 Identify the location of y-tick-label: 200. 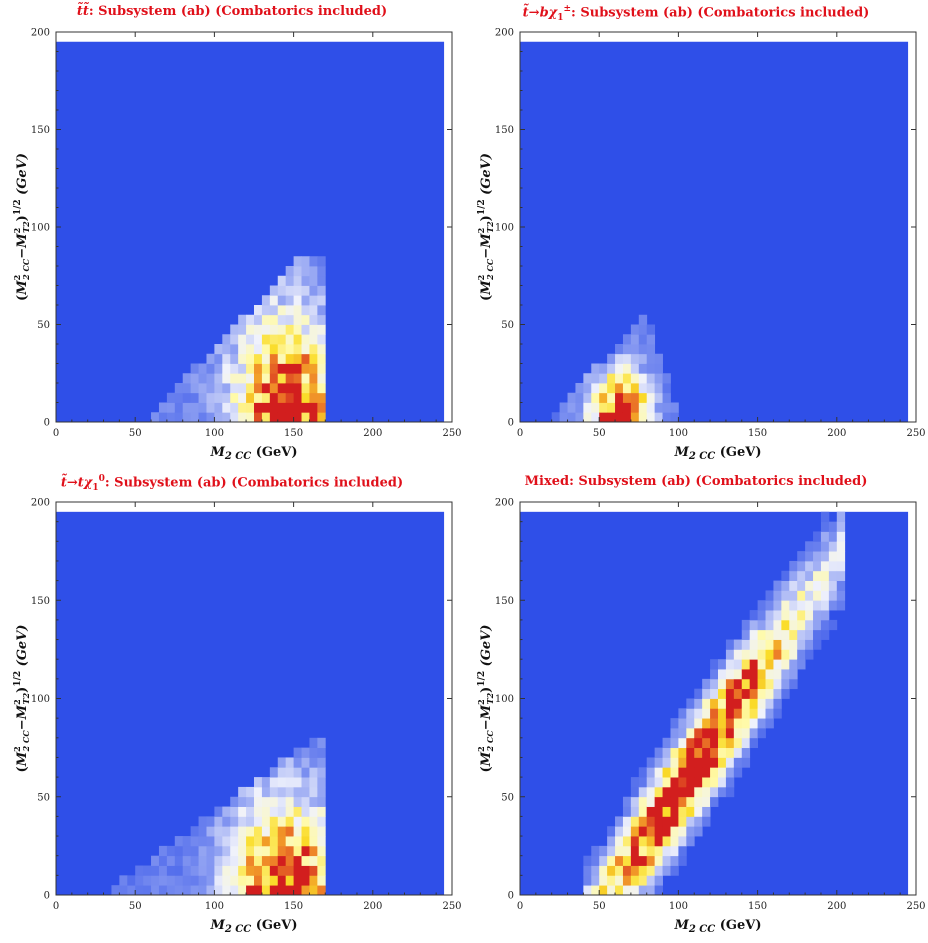
(40, 33).